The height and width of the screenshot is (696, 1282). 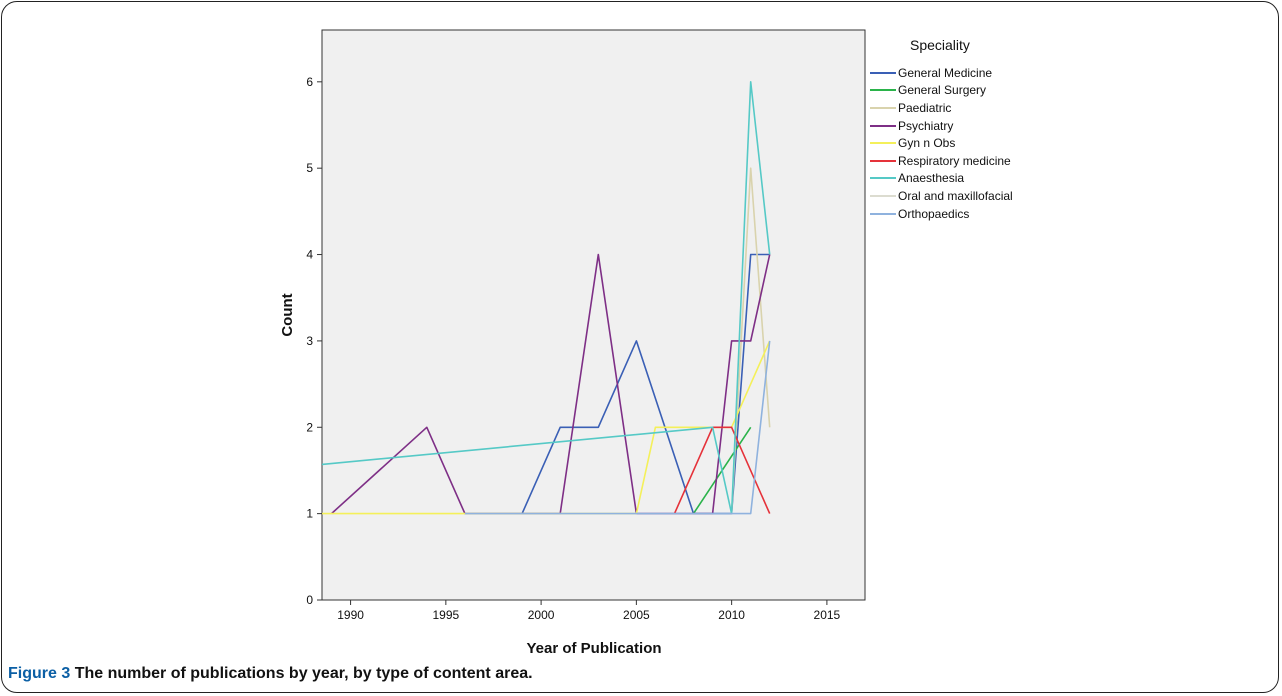 I want to click on legend-item: General Surgery, so click(x=941, y=91).